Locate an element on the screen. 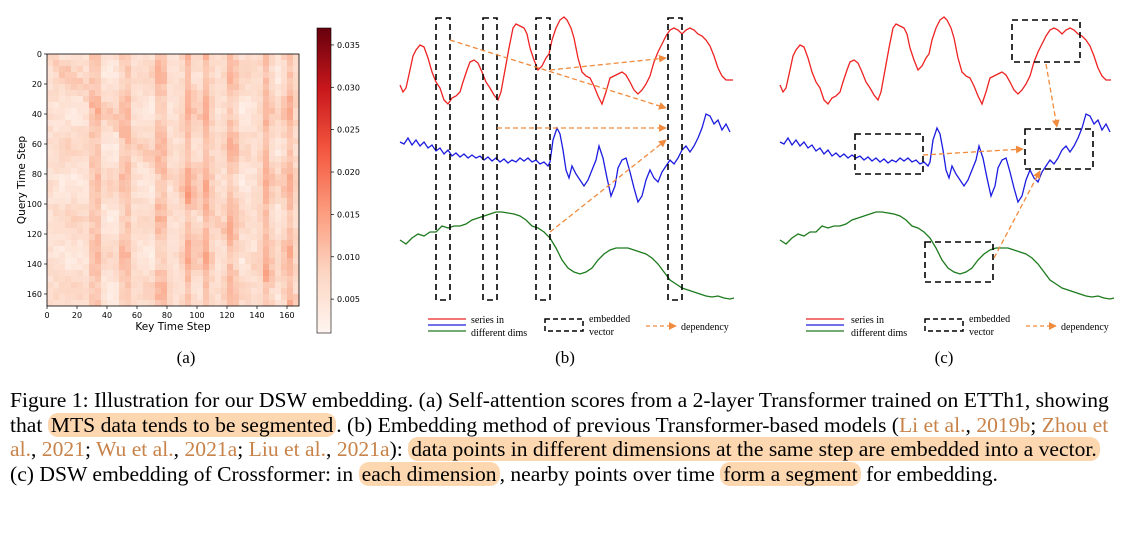  citation-link: Wu et al. is located at coordinates (134, 449).